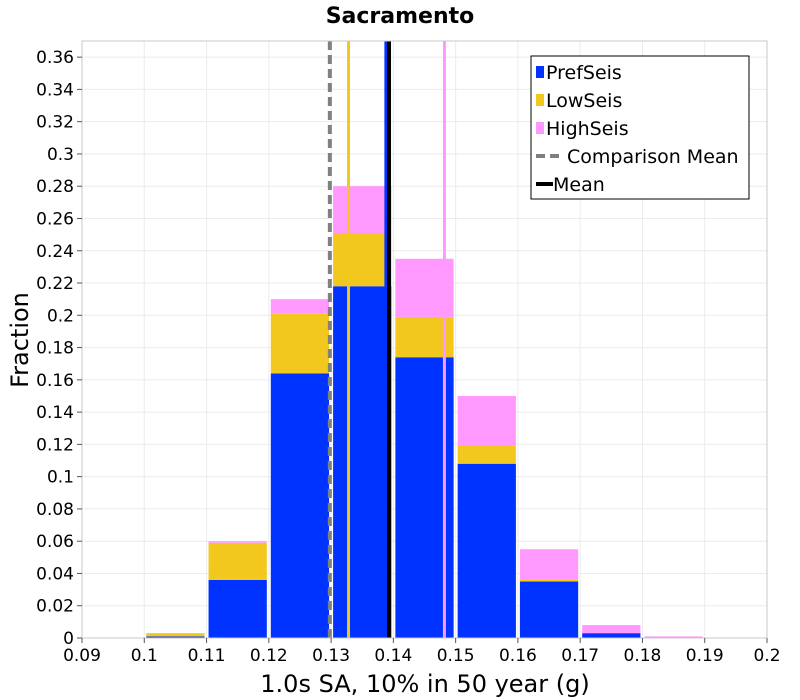 The width and height of the screenshot is (800, 700). Describe the element at coordinates (55, 607) in the screenshot. I see `y-tick-label: 0.02` at that location.